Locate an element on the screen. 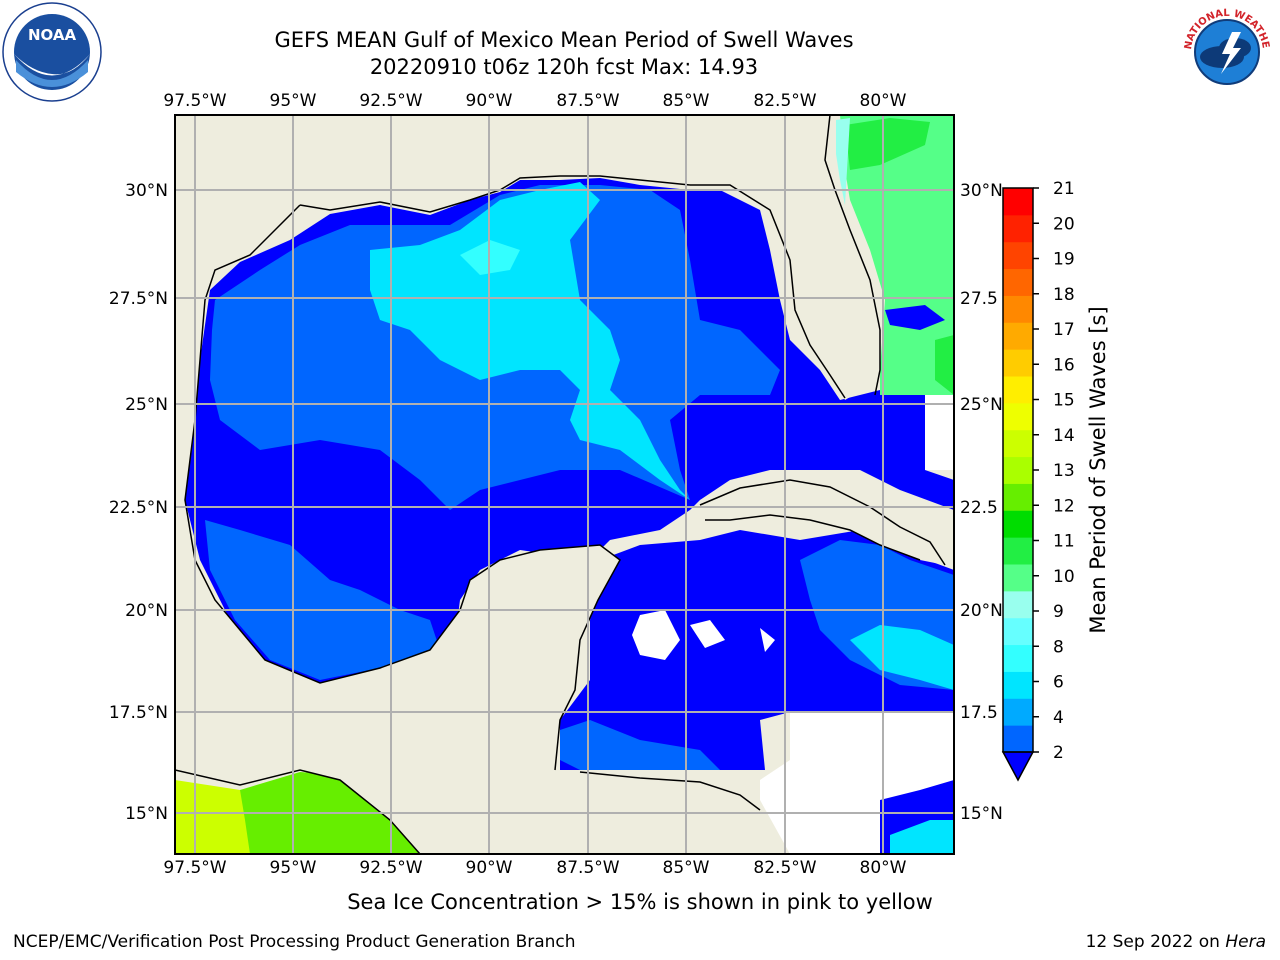 The width and height of the screenshot is (1280, 960). colorbar-tick-label: 19 is located at coordinates (1064, 260).